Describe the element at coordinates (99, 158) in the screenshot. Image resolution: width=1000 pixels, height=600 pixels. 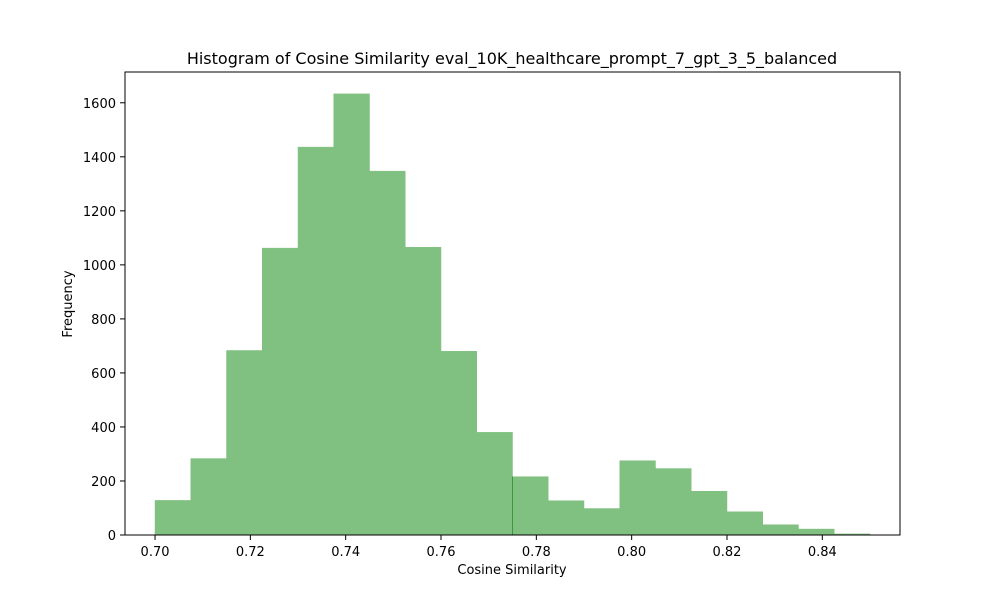
I see `y-tick-label: 1400` at that location.